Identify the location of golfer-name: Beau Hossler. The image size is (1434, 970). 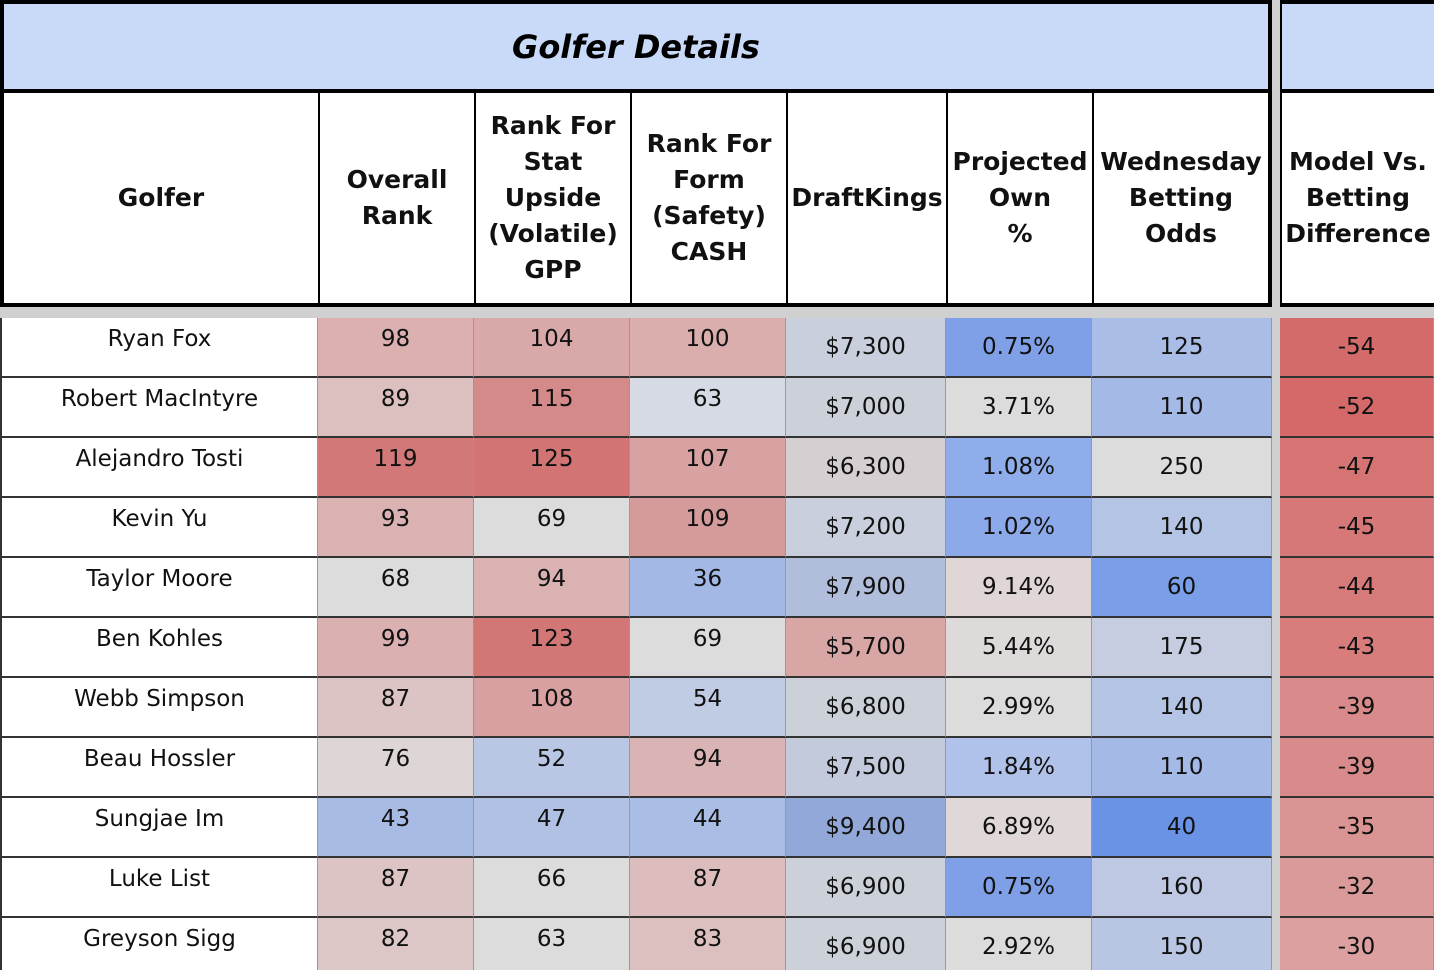
(159, 768).